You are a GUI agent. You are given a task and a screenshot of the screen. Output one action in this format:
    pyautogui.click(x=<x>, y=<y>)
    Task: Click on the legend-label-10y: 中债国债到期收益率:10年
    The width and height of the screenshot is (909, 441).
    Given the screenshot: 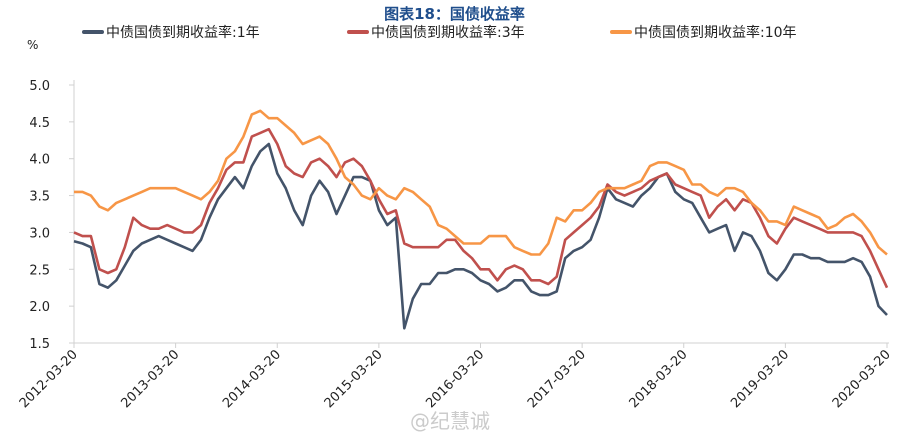 What is the action you would take?
    pyautogui.click(x=715, y=33)
    